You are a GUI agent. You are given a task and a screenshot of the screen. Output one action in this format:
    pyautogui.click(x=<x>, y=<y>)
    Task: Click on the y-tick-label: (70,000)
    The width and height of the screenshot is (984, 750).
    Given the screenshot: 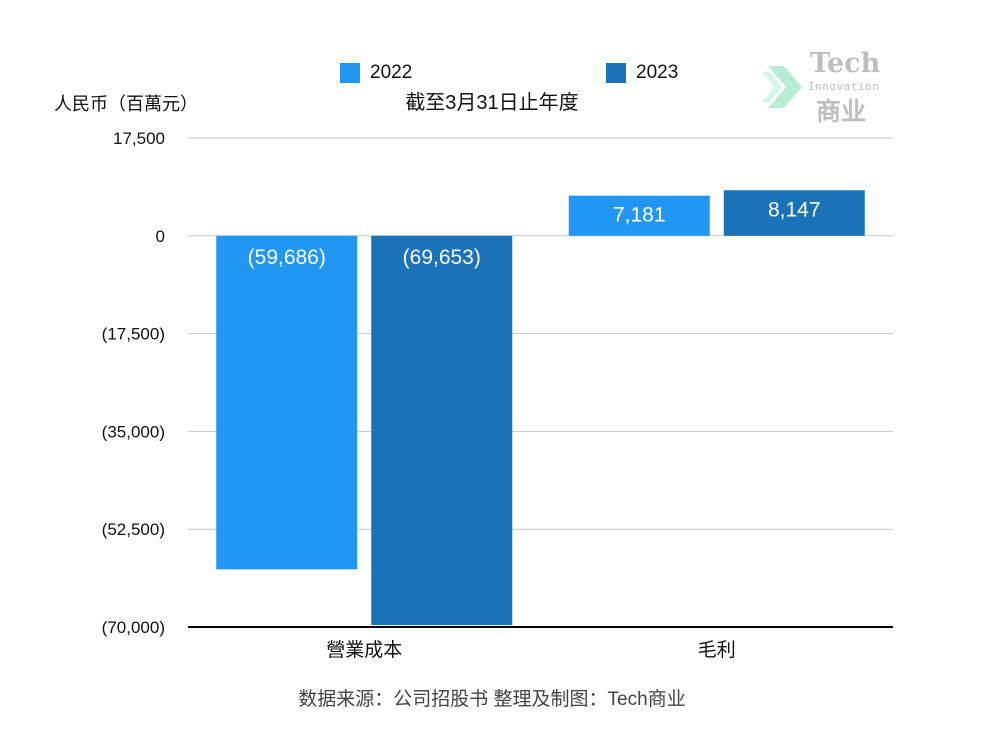 What is the action you would take?
    pyautogui.click(x=133, y=627)
    